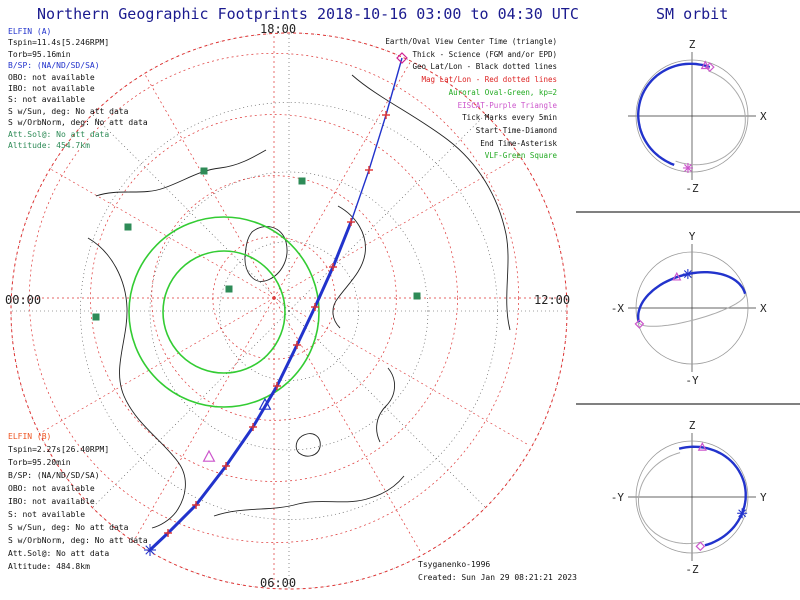  What do you see at coordinates (278, 29) in the screenshot?
I see `clock-label-18: 18:00` at bounding box center [278, 29].